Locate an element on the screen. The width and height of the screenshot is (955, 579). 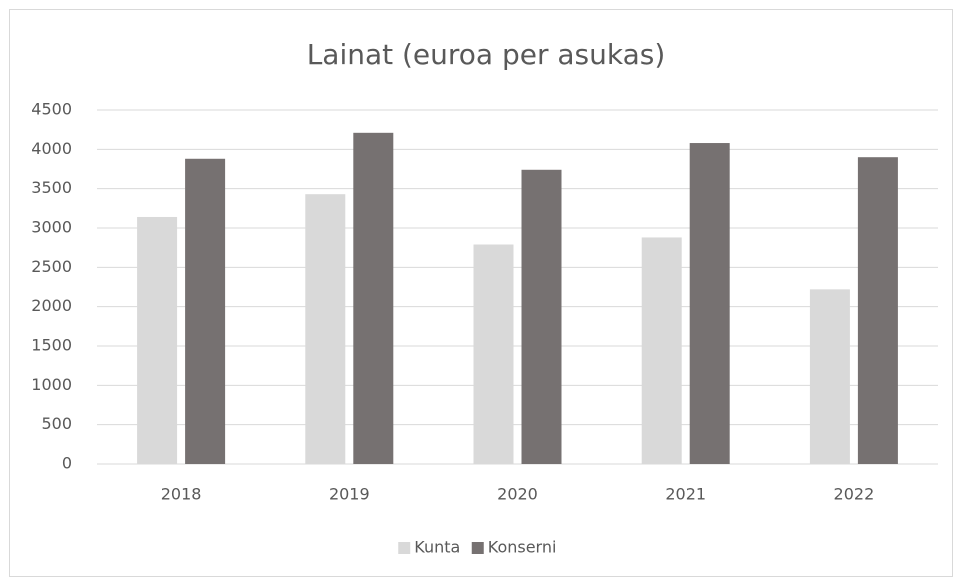
x-tick-label: 2018 is located at coordinates (181, 494).